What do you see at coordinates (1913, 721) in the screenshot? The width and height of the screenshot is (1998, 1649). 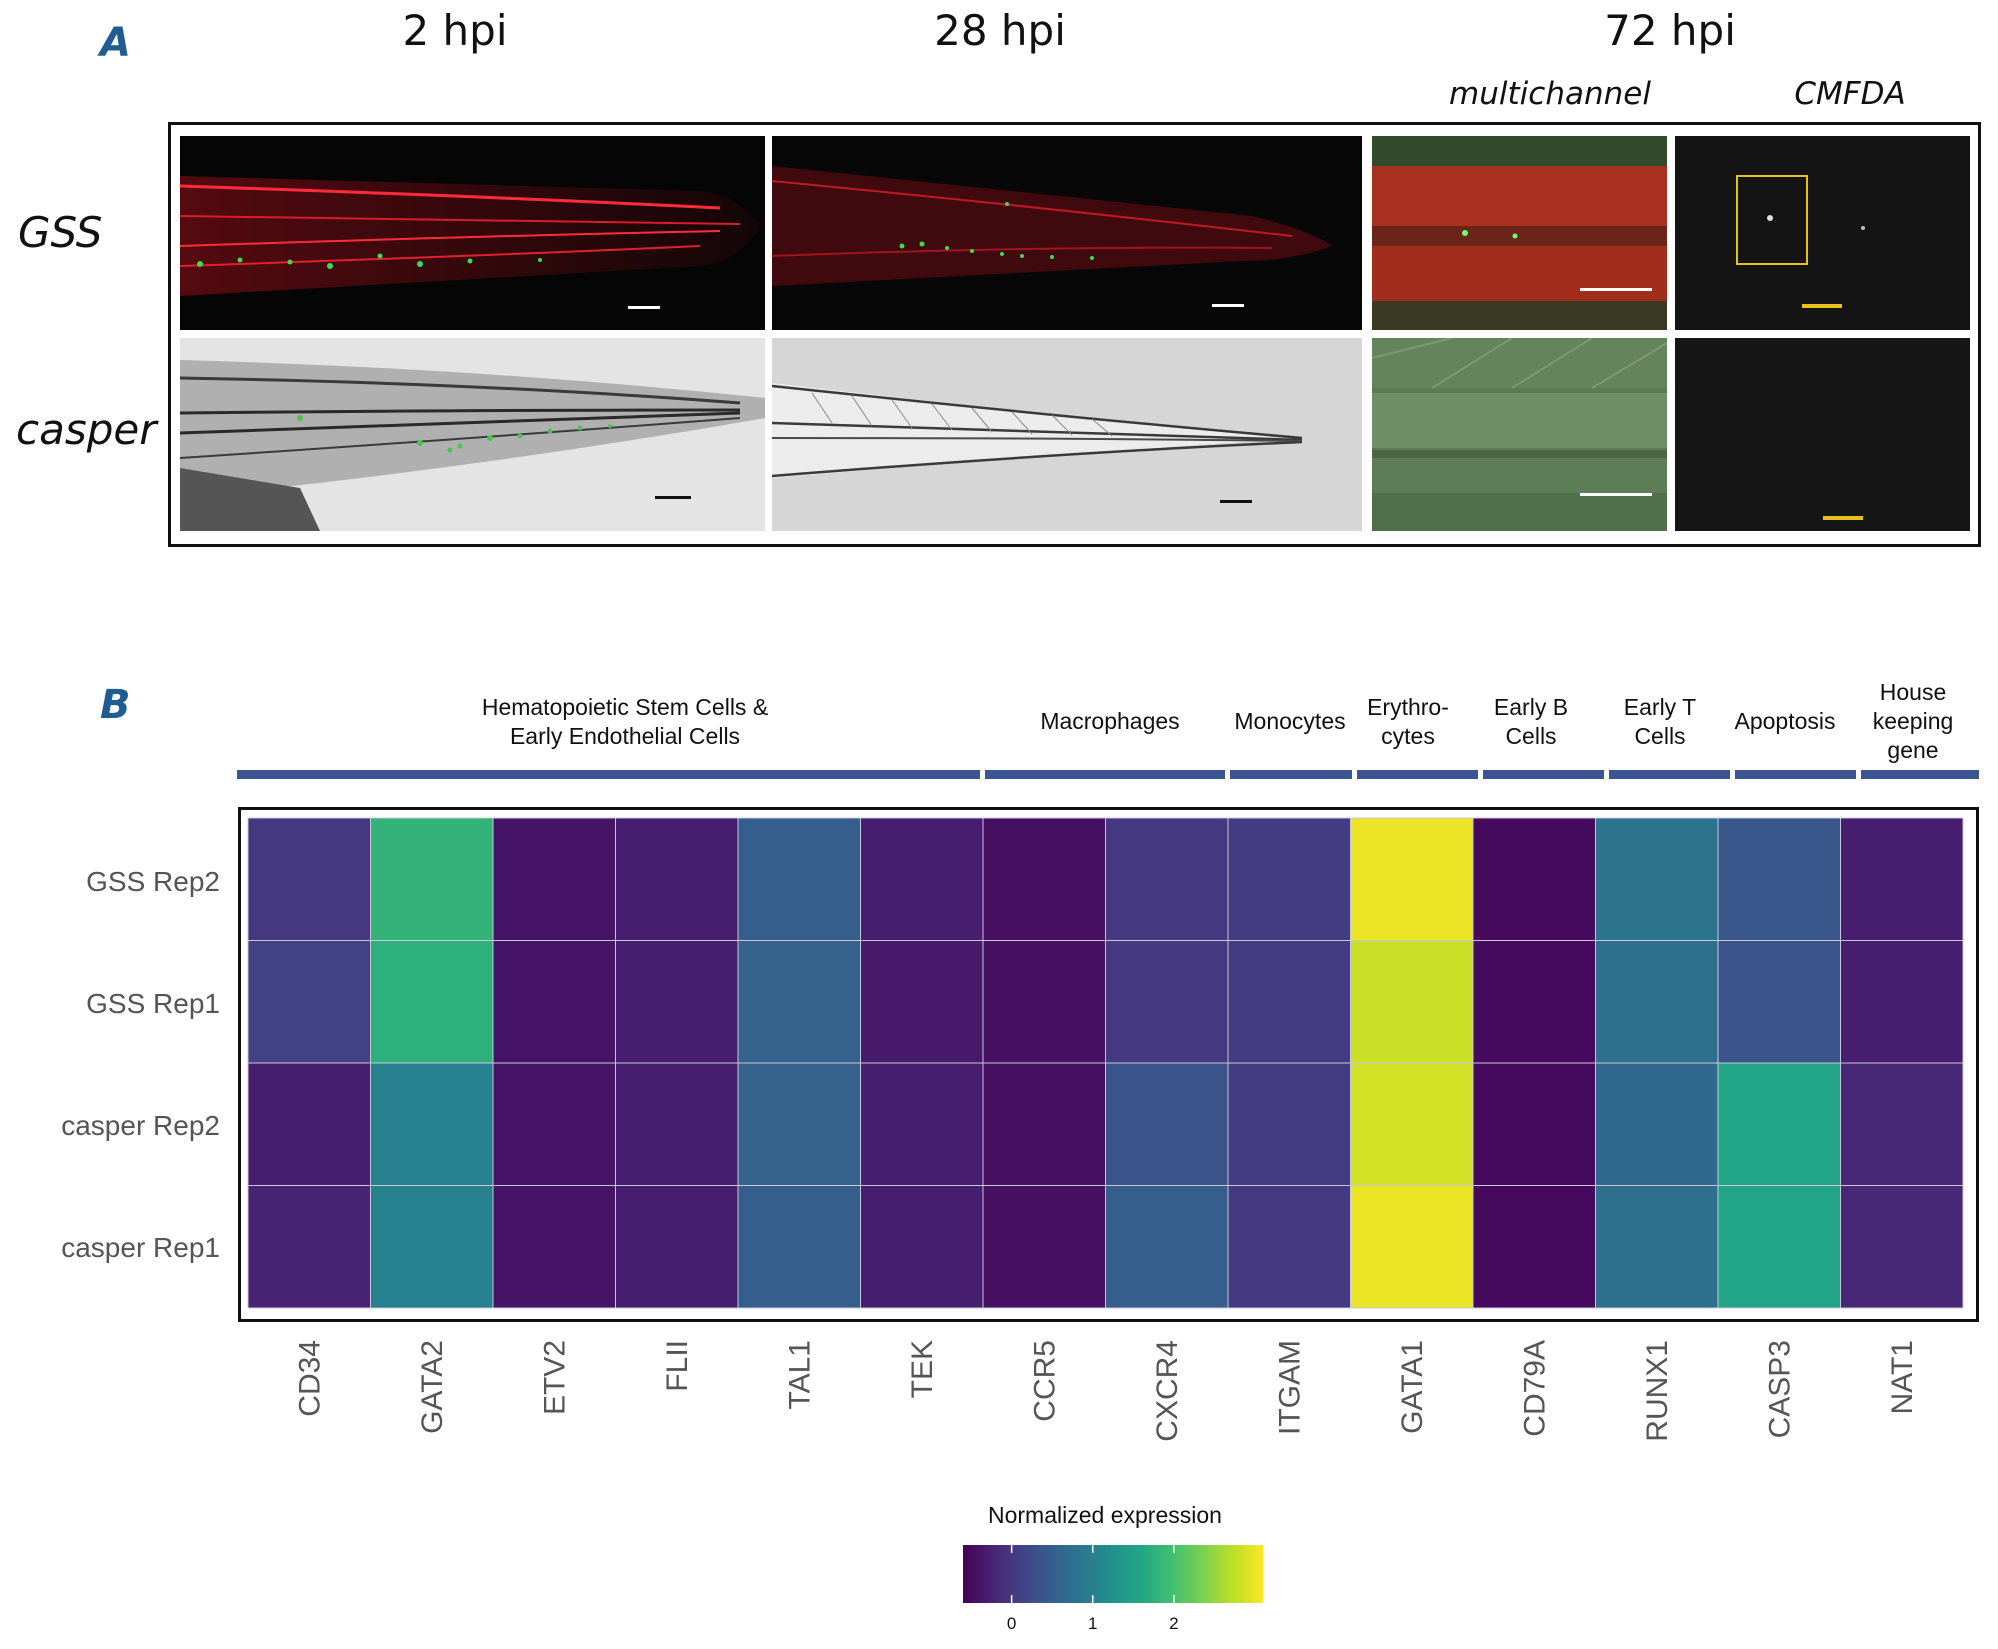 I see `group-label-housekeeping: House keeping gene` at bounding box center [1913, 721].